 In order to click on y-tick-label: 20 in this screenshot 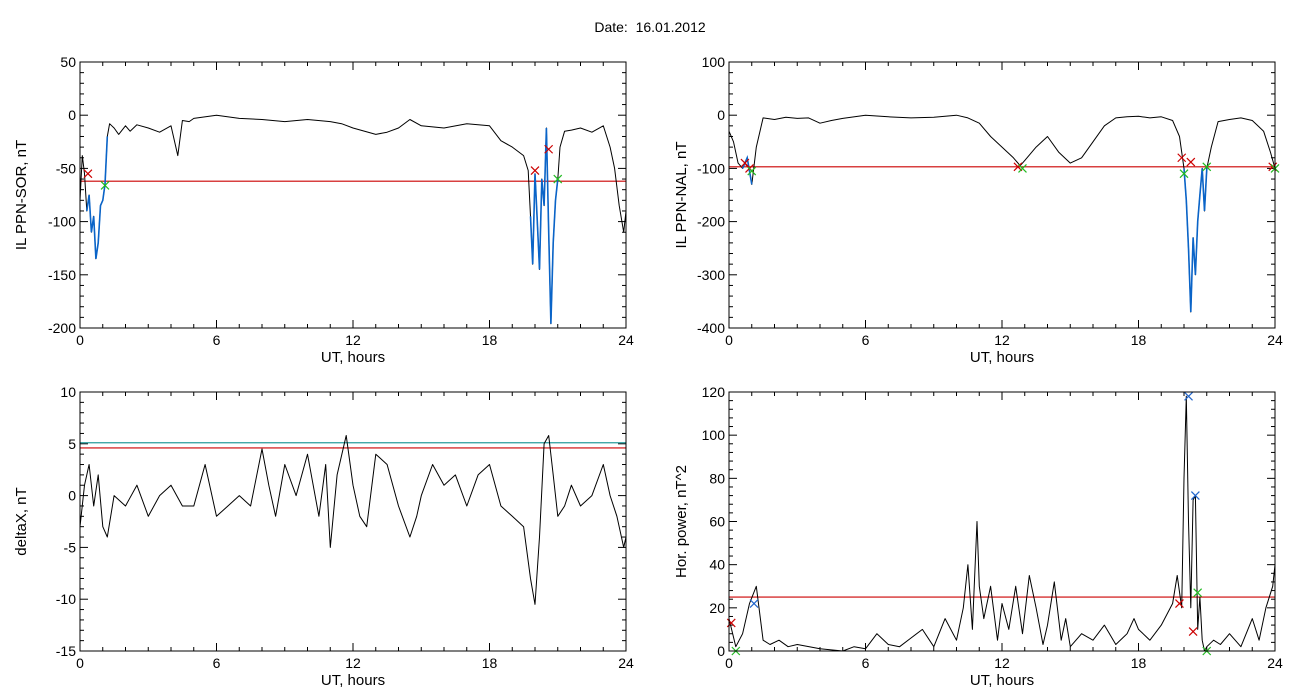, I will do `click(717, 608)`.